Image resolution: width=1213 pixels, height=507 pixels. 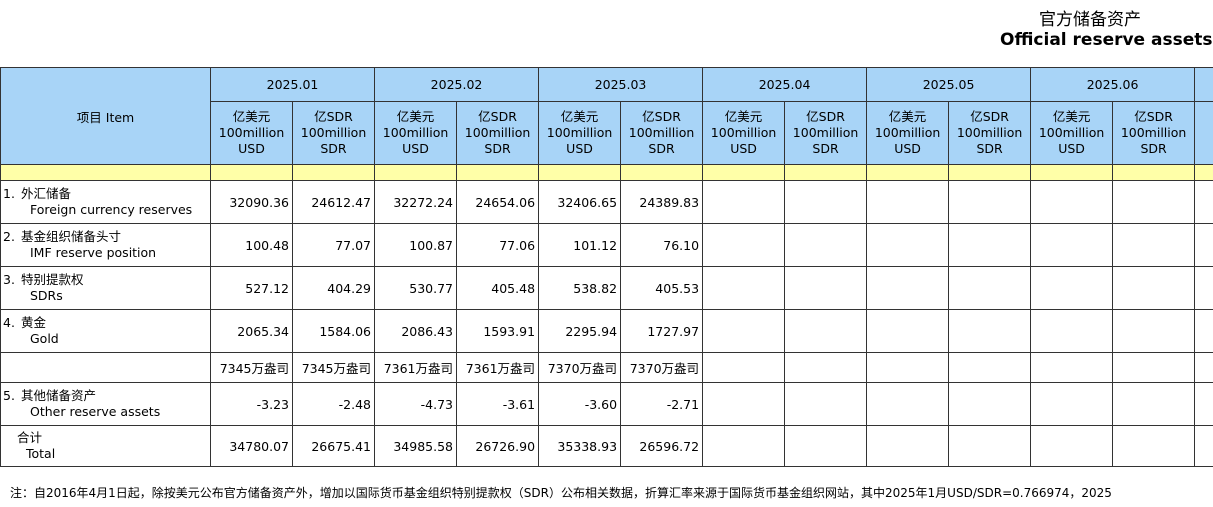 What do you see at coordinates (105, 288) in the screenshot?
I see `row-label: 3. 特别提款权 SDRs` at bounding box center [105, 288].